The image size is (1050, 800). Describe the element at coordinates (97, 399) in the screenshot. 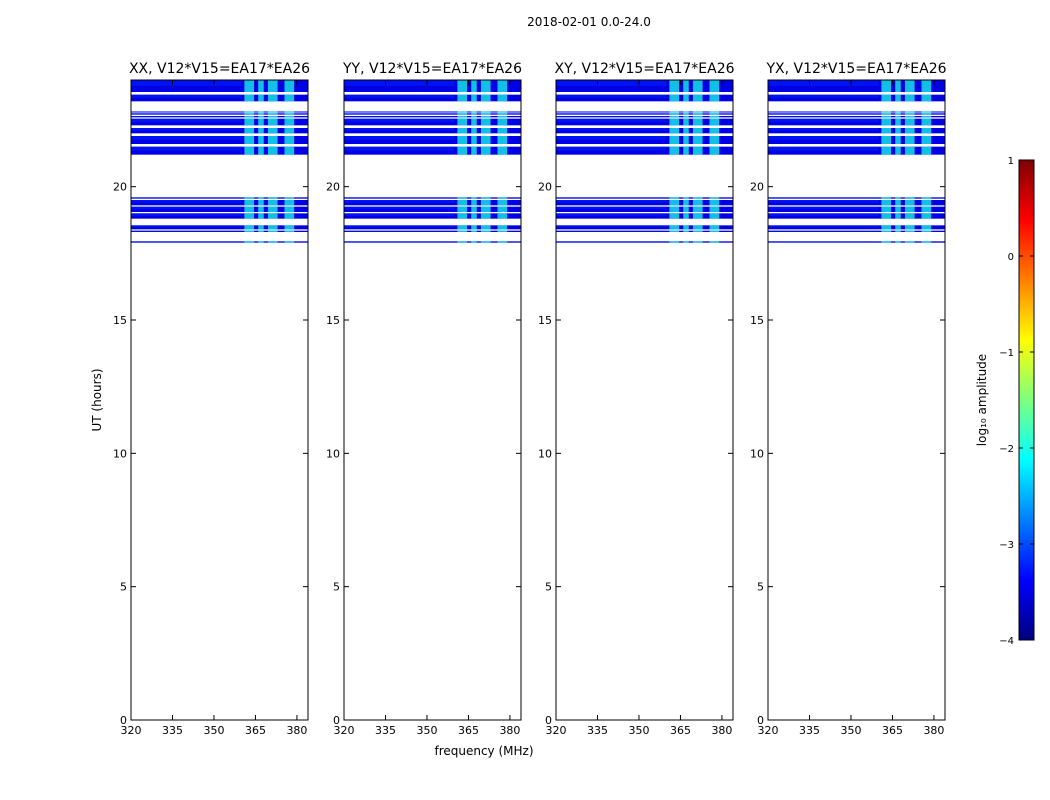

I see `y-axis-label: UT (hours)` at that location.